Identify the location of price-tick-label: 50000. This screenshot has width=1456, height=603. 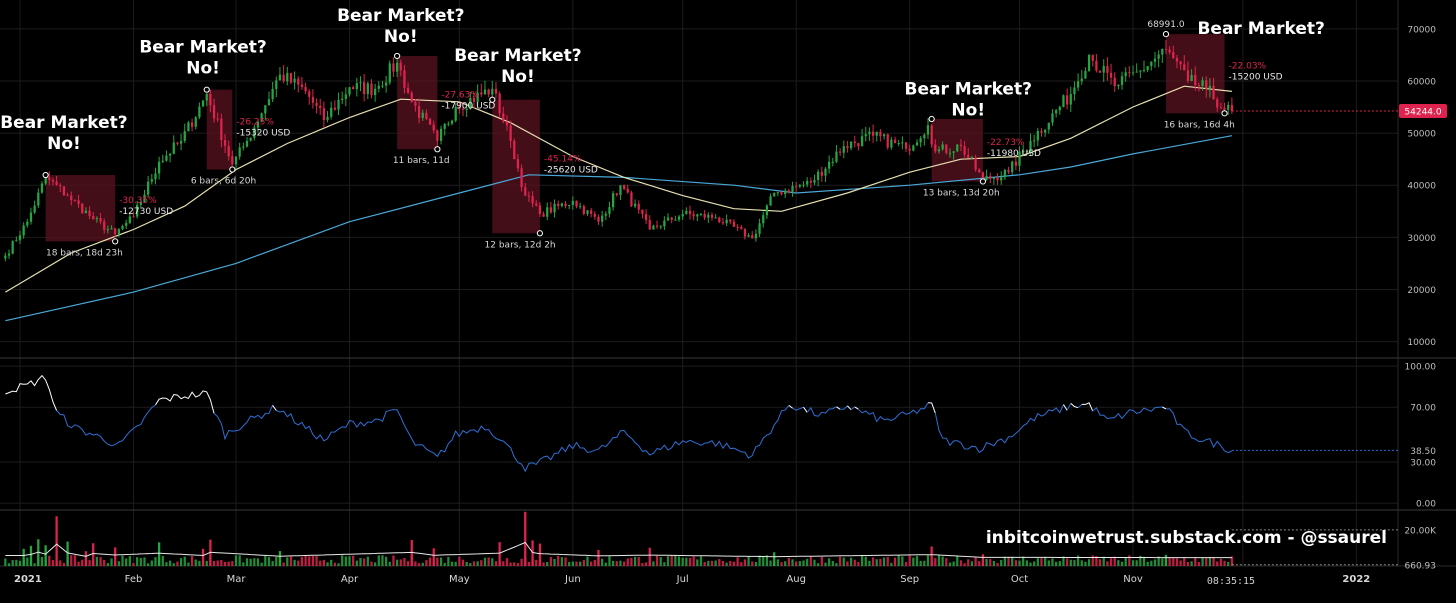
(1421, 135).